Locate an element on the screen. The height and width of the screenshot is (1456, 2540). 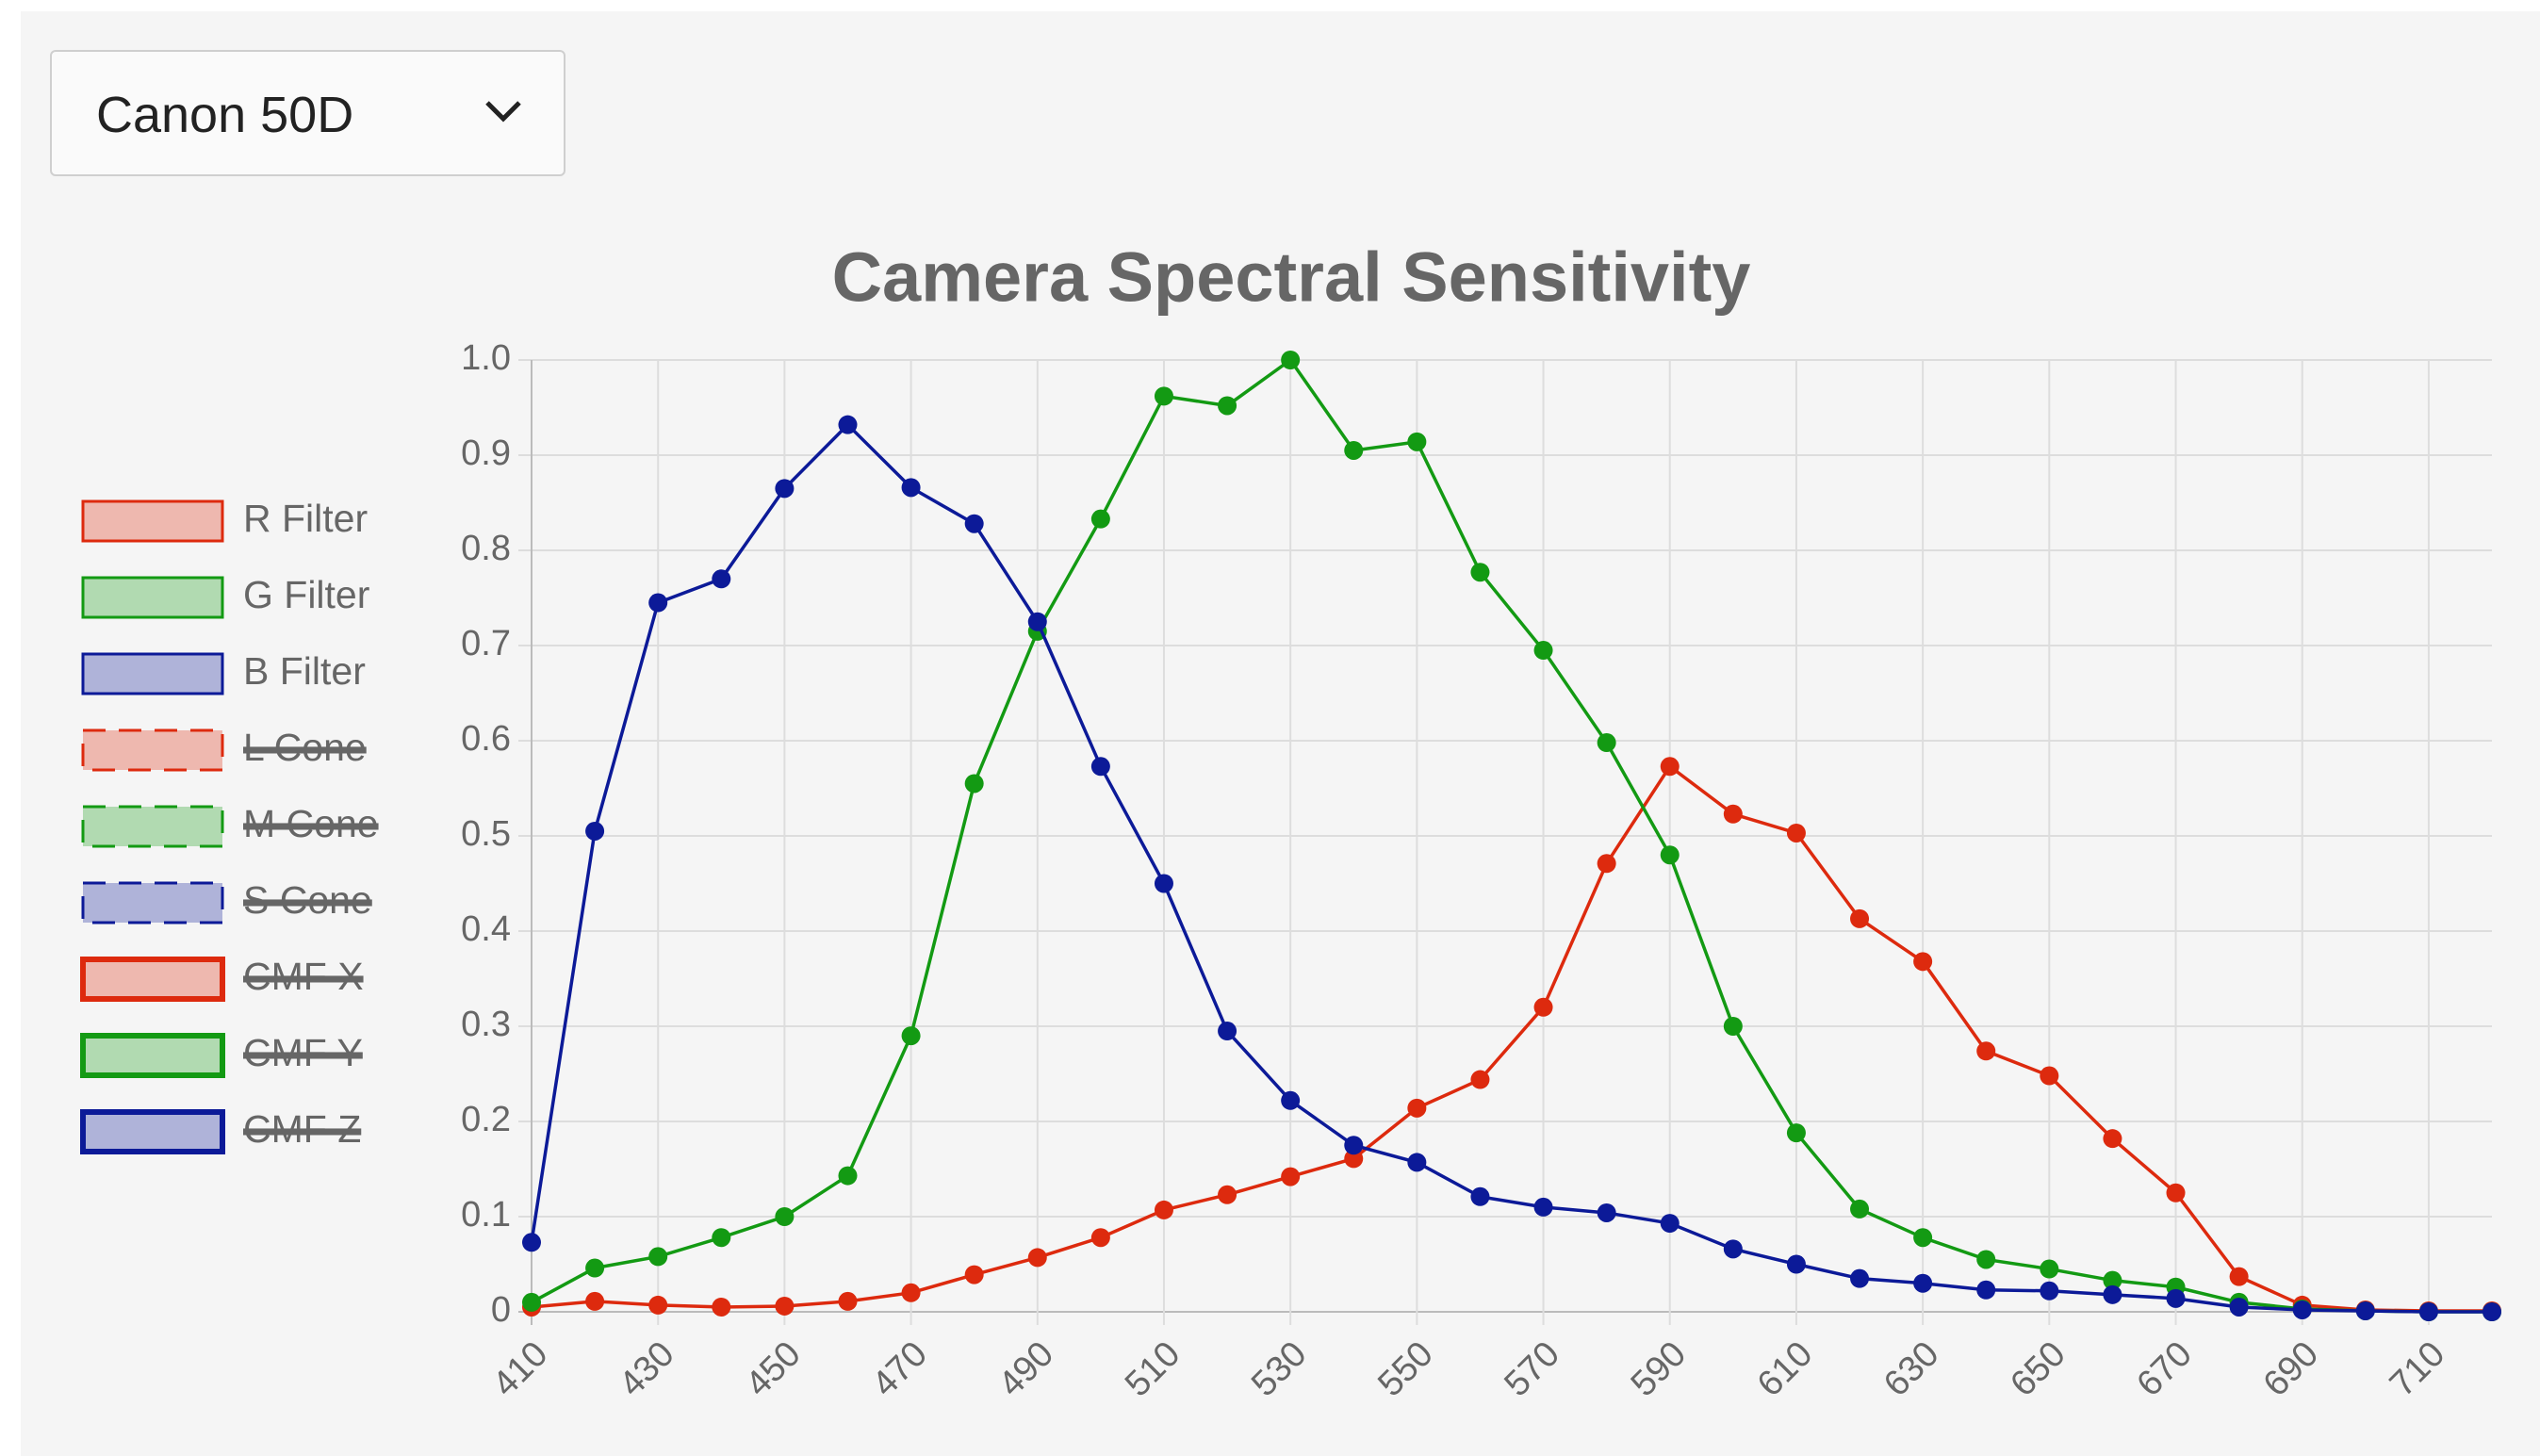
camera-dropdown: Canon 50D is located at coordinates (307, 113).